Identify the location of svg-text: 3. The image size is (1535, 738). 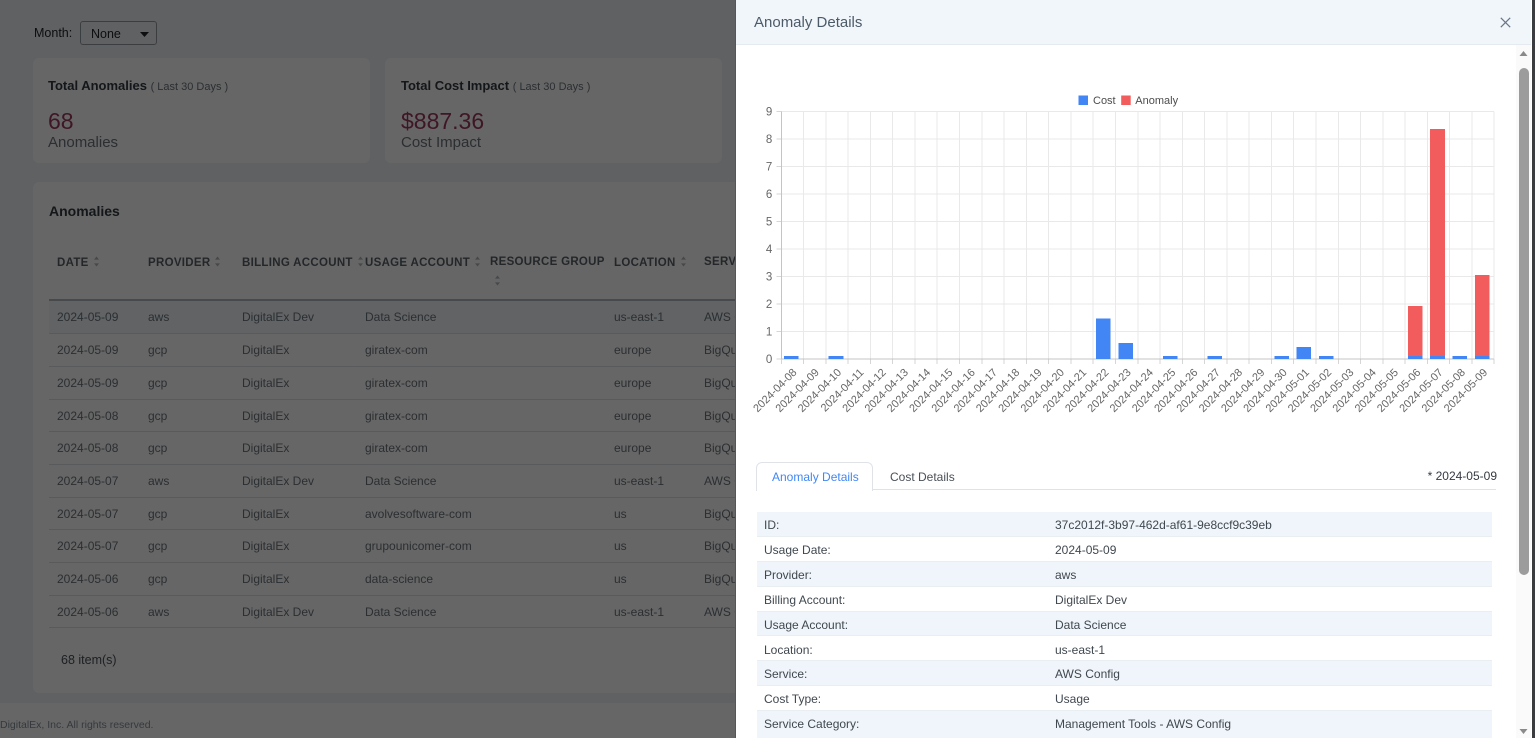
(769, 278).